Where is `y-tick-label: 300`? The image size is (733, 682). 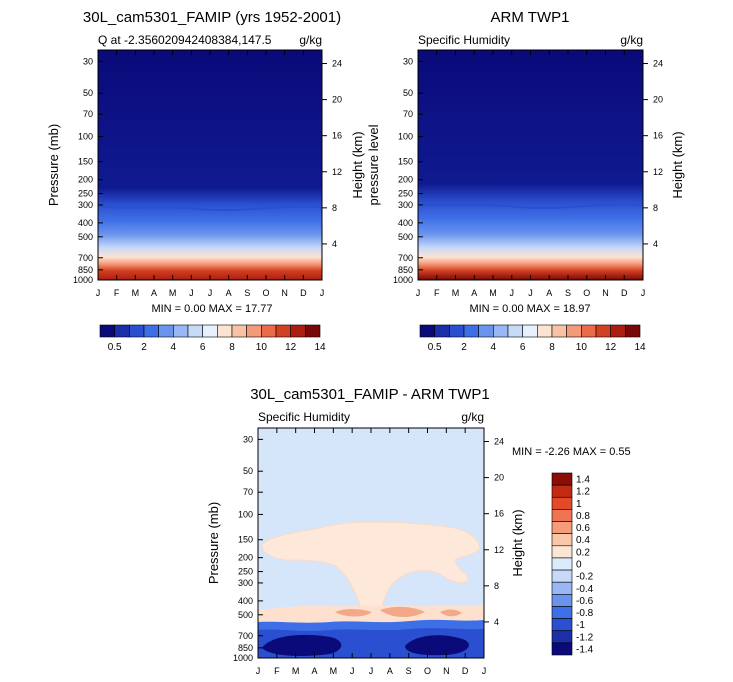 y-tick-label: 300 is located at coordinates (405, 205).